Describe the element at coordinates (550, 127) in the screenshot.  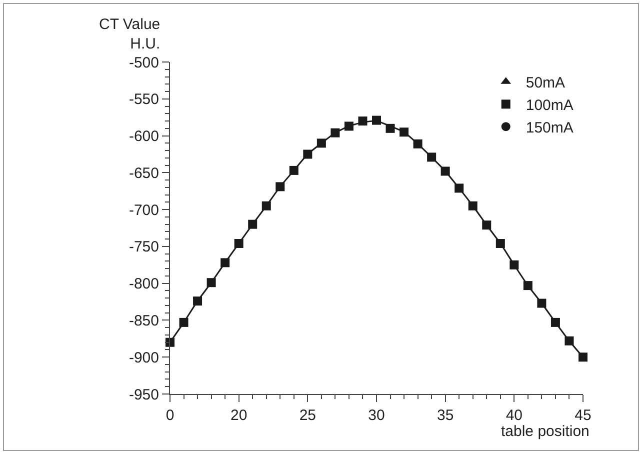
I see `legend-label: 150mA` at that location.